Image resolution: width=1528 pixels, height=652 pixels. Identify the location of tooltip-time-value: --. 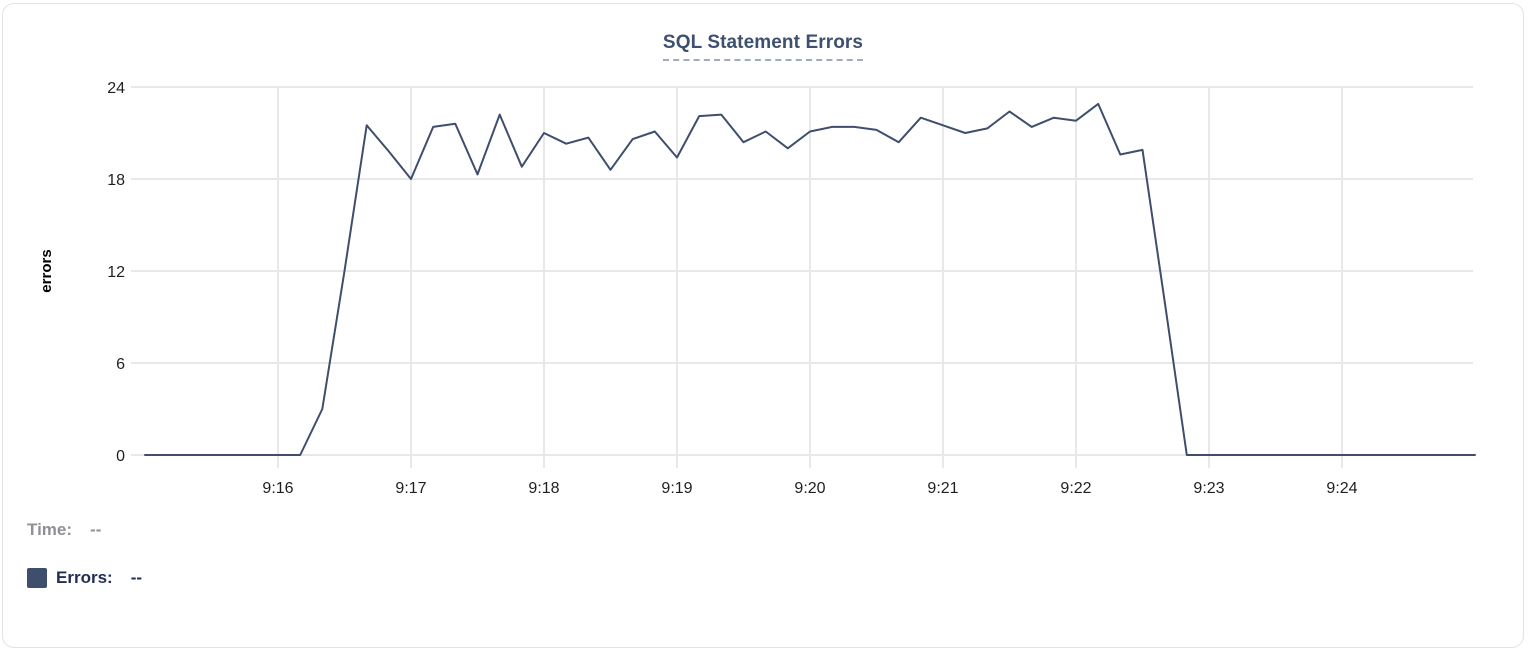
(96, 529).